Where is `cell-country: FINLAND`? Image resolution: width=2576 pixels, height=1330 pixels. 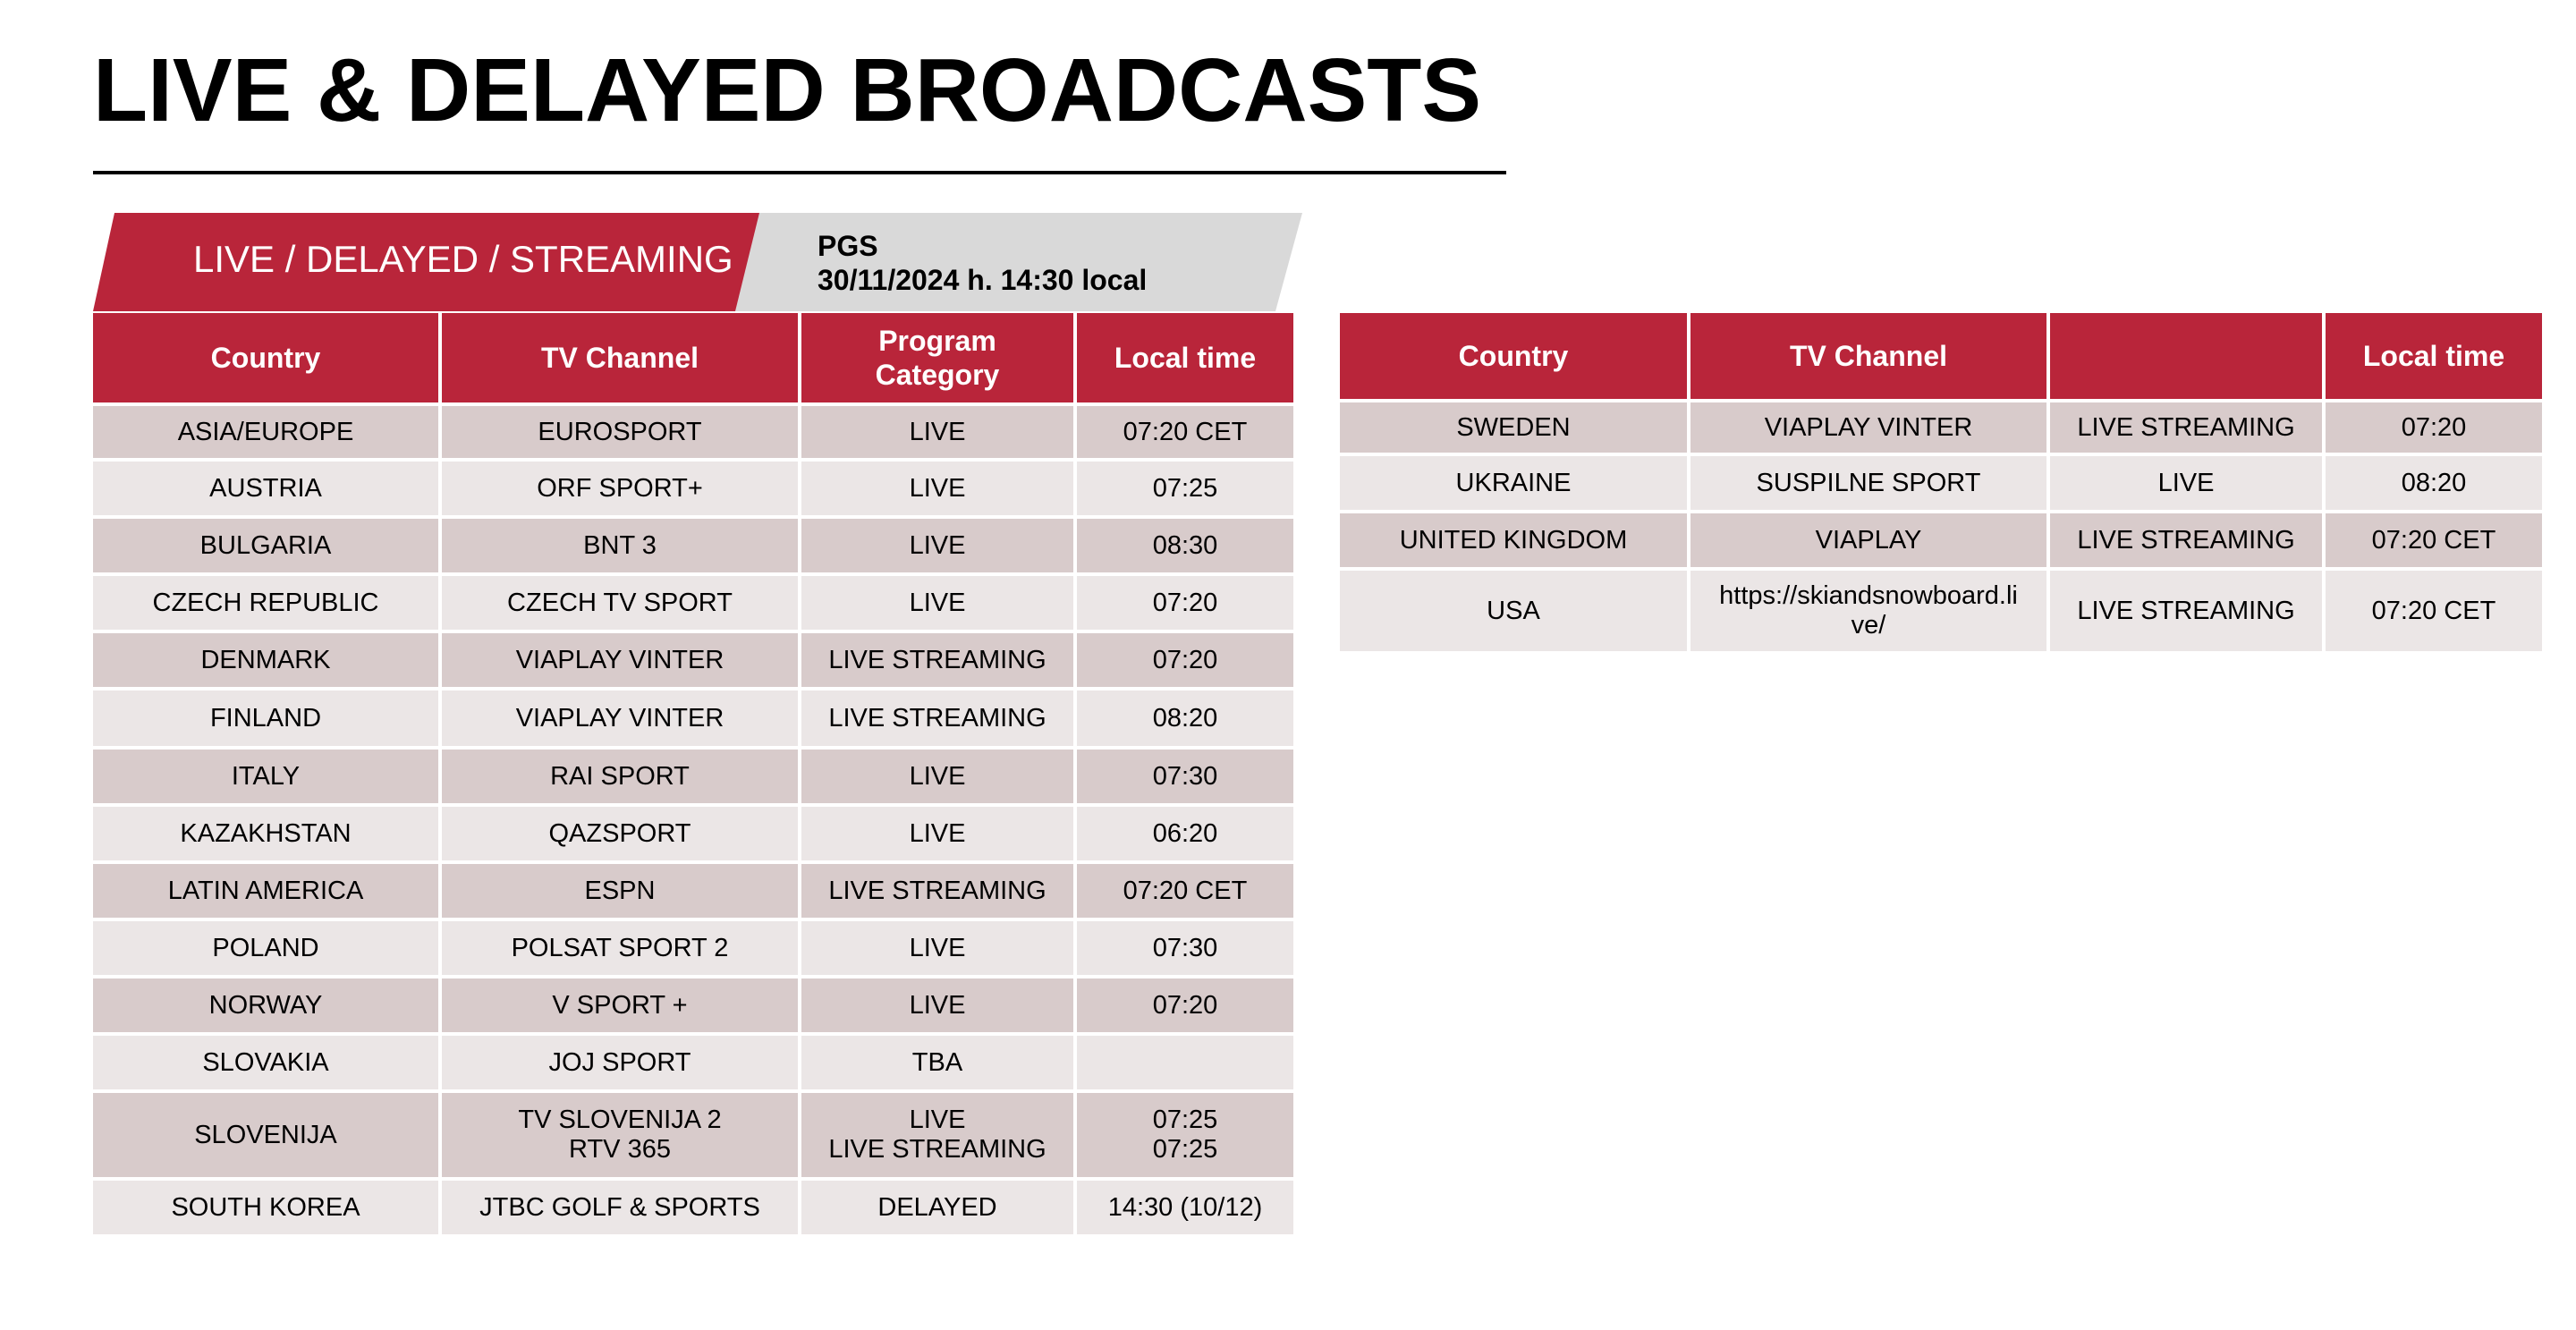 cell-country: FINLAND is located at coordinates (265, 718).